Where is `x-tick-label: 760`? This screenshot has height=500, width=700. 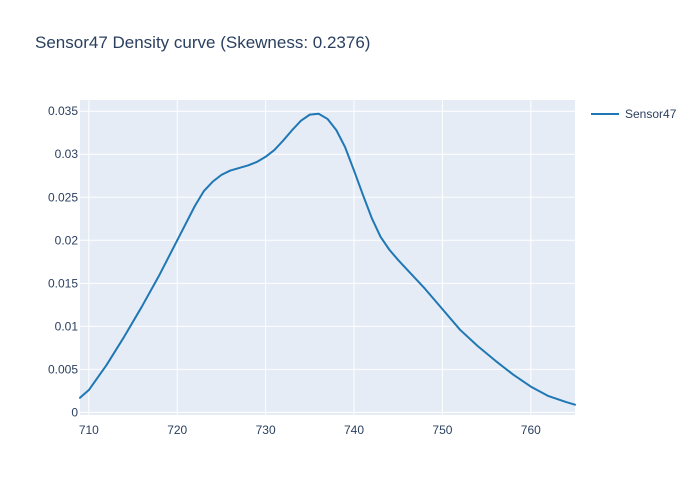
x-tick-label: 760 is located at coordinates (531, 430).